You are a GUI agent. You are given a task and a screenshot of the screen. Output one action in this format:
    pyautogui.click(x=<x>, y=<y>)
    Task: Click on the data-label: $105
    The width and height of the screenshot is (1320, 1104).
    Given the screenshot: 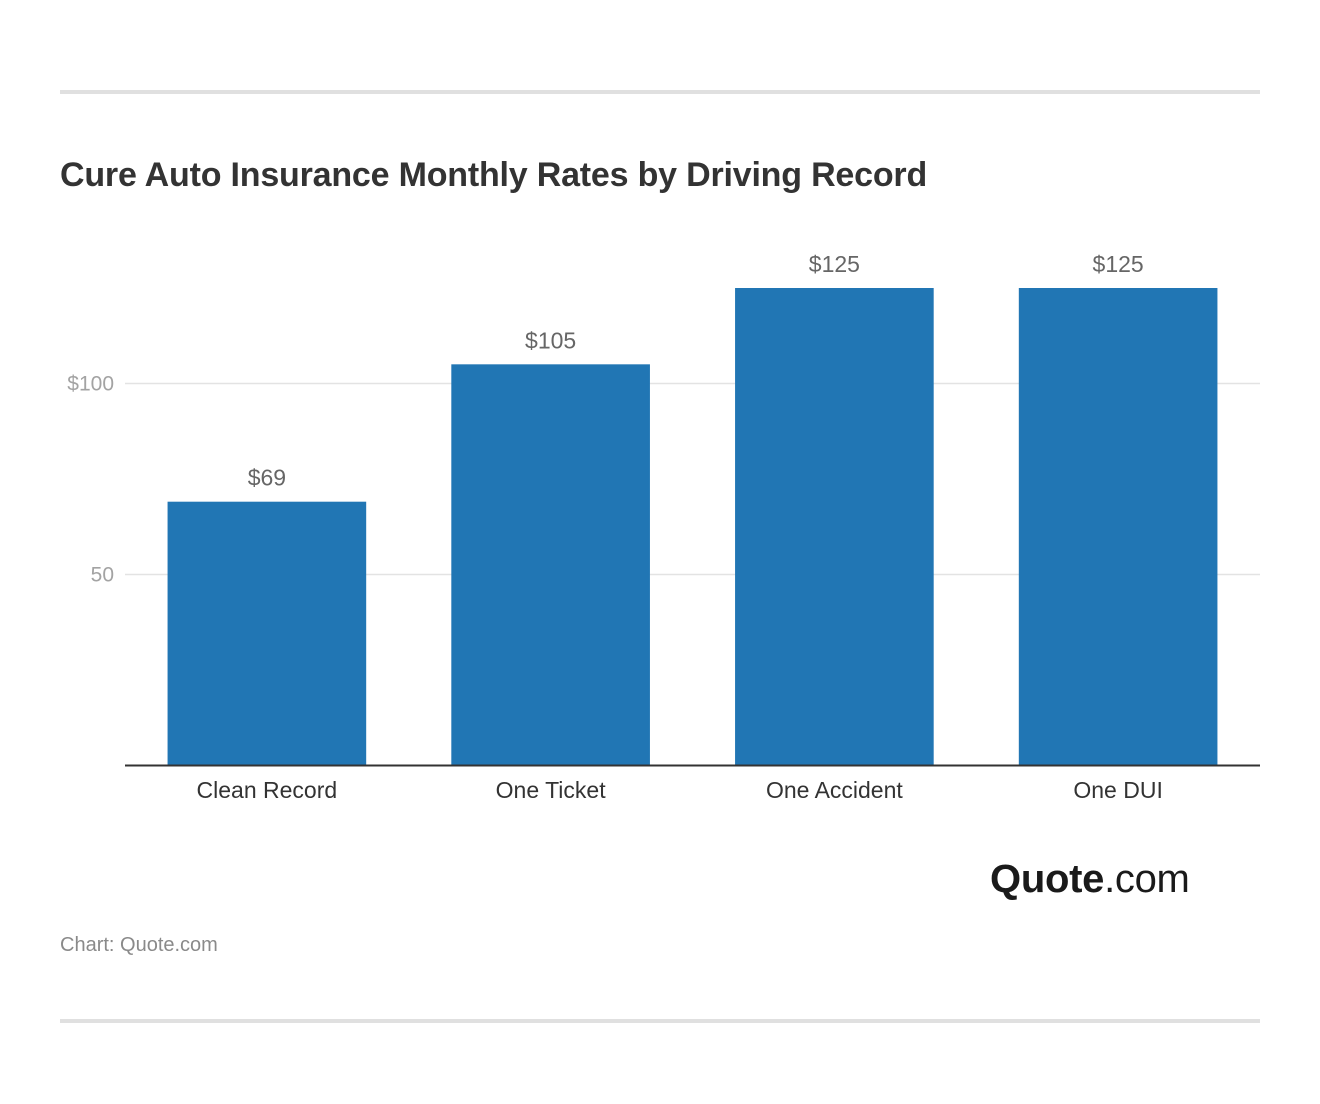 What is the action you would take?
    pyautogui.click(x=550, y=340)
    